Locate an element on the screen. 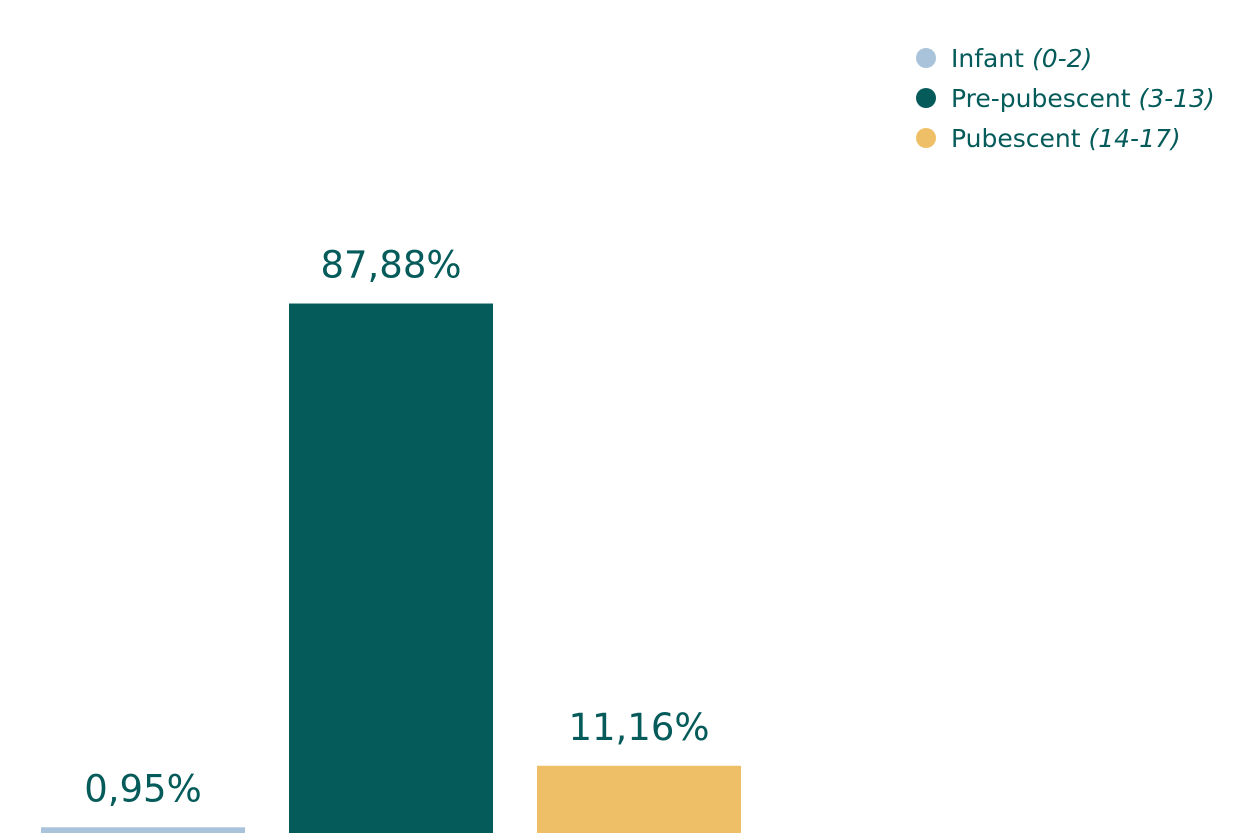 This screenshot has width=1250, height=833. legend-range-infant: (0-2) is located at coordinates (1062, 58).